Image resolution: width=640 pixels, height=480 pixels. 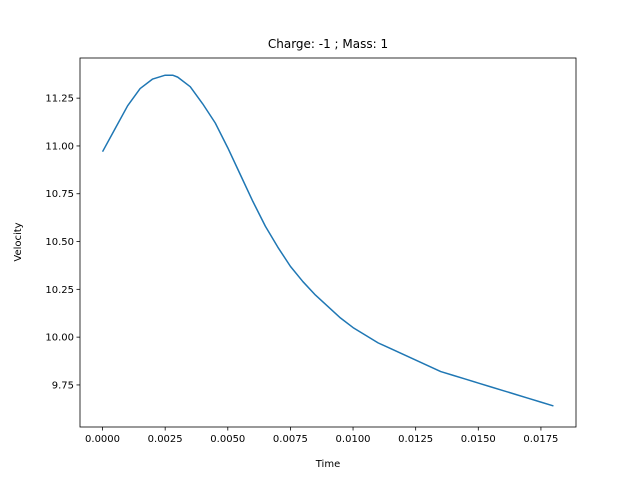 What do you see at coordinates (540, 439) in the screenshot?
I see `x-tick-label: 0.0175` at bounding box center [540, 439].